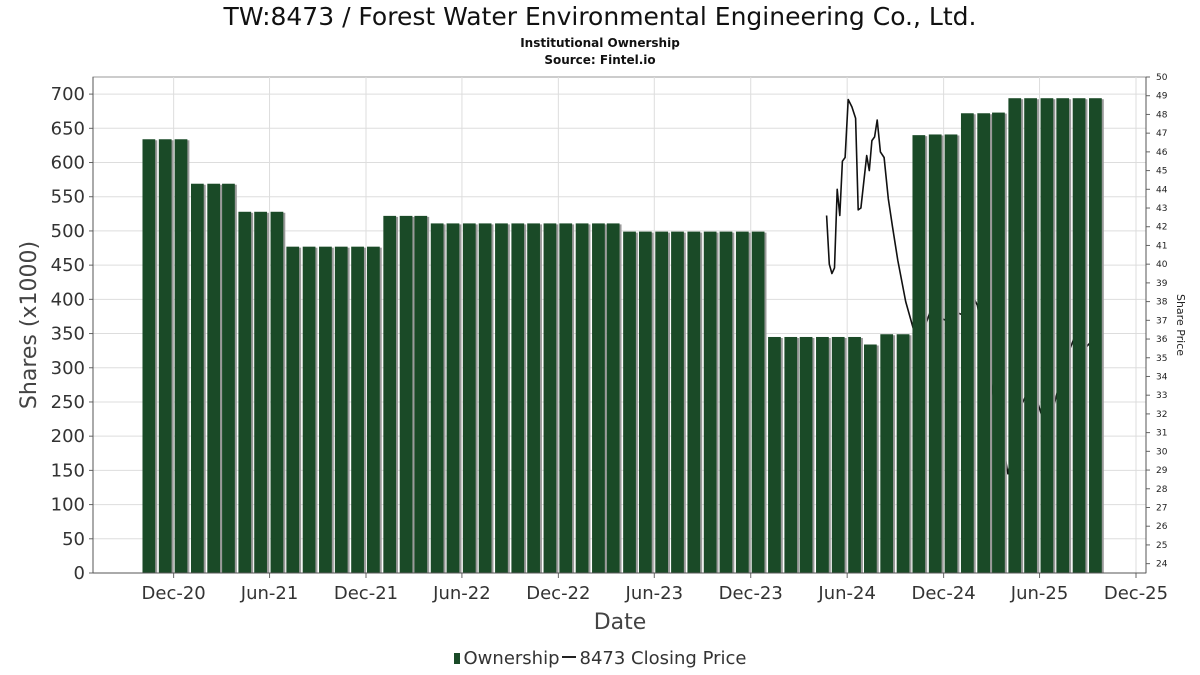 This screenshot has width=1200, height=675. Describe the element at coordinates (944, 593) in the screenshot. I see `x-tick-label: Dec-24` at that location.